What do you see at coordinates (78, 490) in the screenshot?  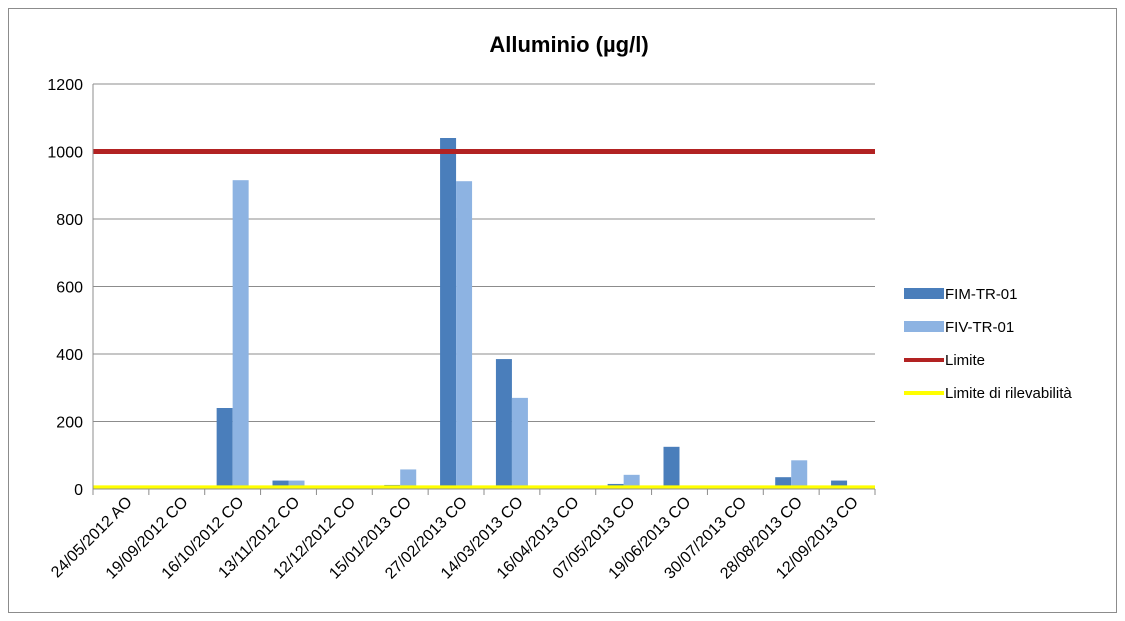 I see `y-tick-label: 0` at bounding box center [78, 490].